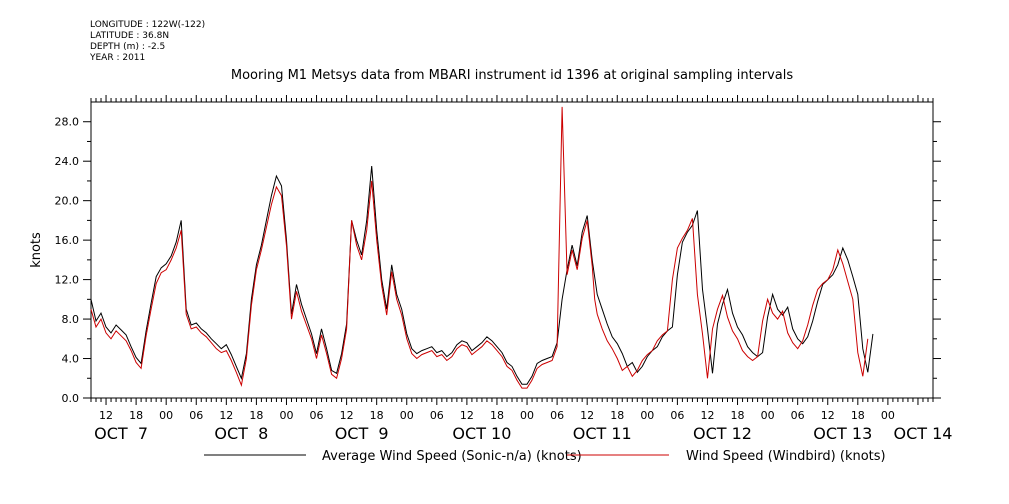 The image size is (1009, 504). Describe the element at coordinates (481, 433) in the screenshot. I see `date-label: OCT 10` at that location.